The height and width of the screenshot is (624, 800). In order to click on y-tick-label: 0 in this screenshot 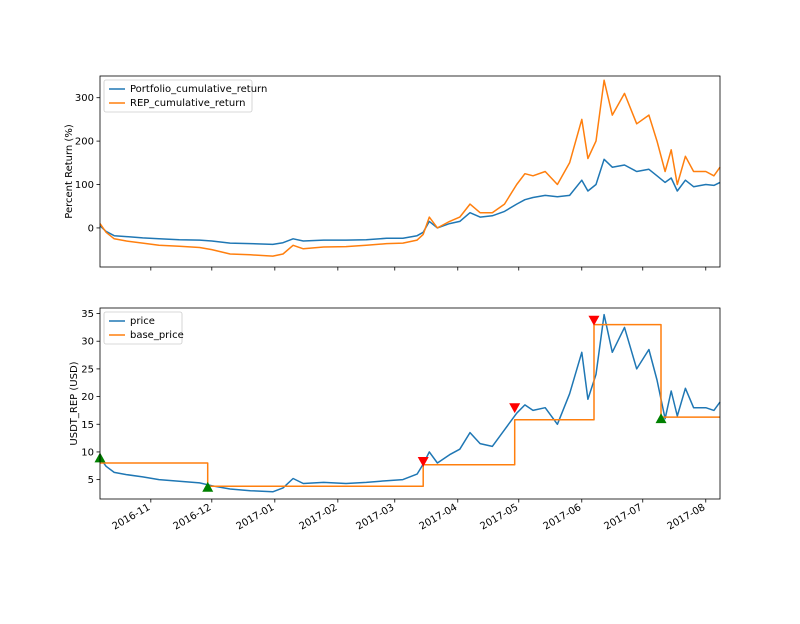, I will do `click(91, 228)`.